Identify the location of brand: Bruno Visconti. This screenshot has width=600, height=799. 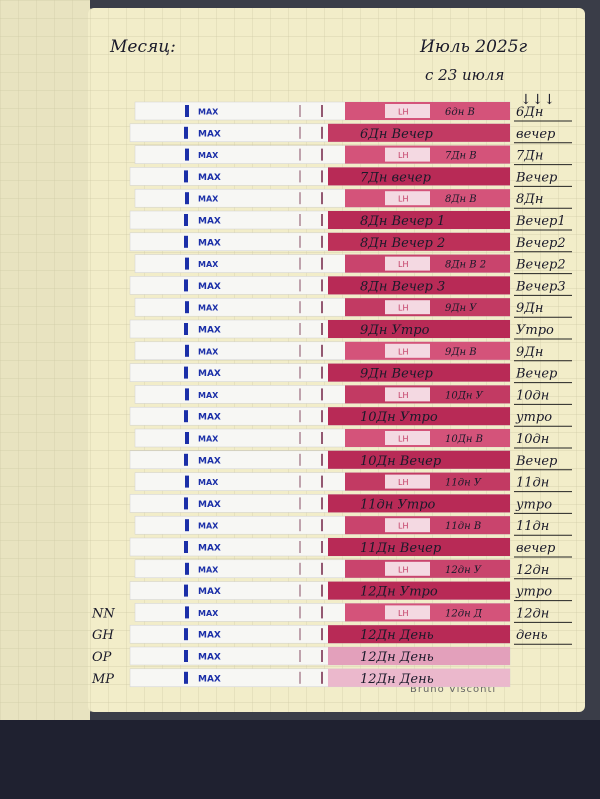
(453, 689).